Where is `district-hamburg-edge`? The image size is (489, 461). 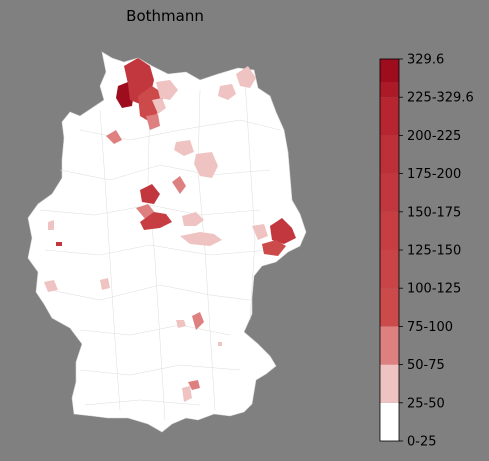
district-hamburg-edge is located at coordinates (153, 122).